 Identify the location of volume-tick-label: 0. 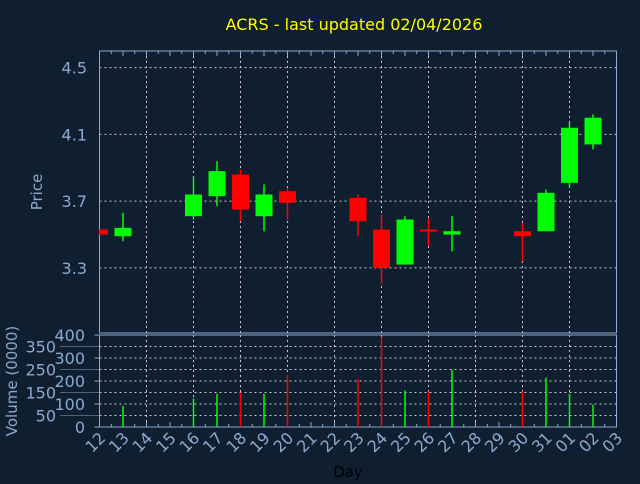
(80, 427).